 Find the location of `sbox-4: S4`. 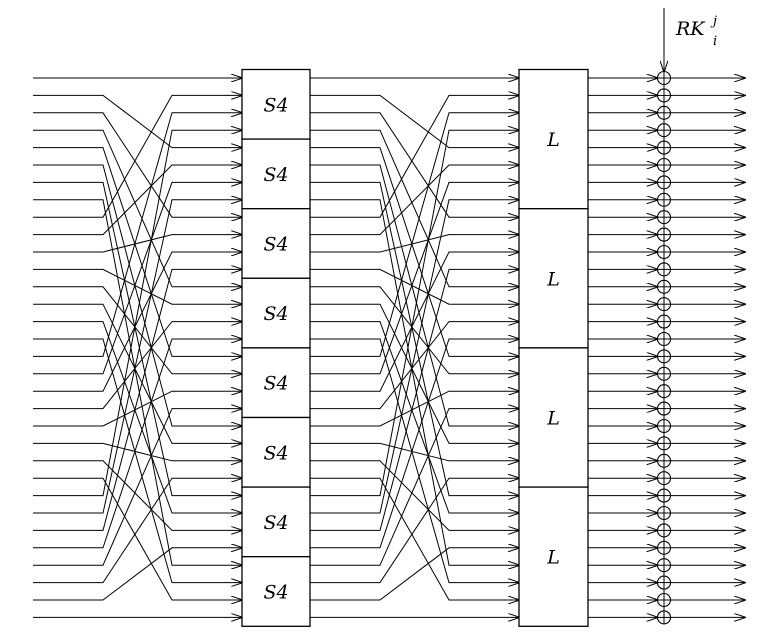

sbox-4: S4 is located at coordinates (276, 313).